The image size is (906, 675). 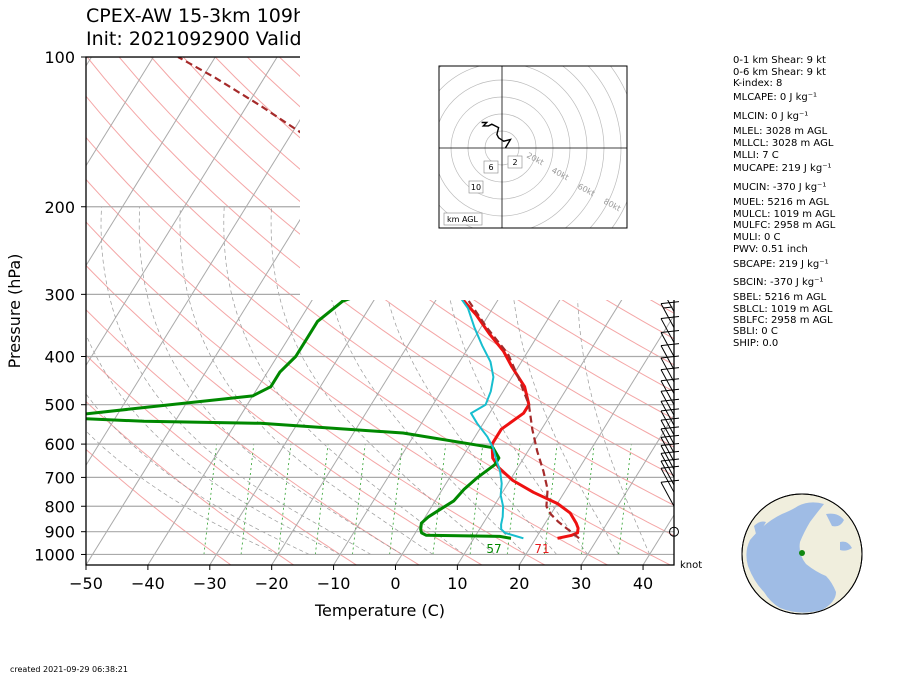 I want to click on y-tick-label: 1000, so click(x=54, y=554).